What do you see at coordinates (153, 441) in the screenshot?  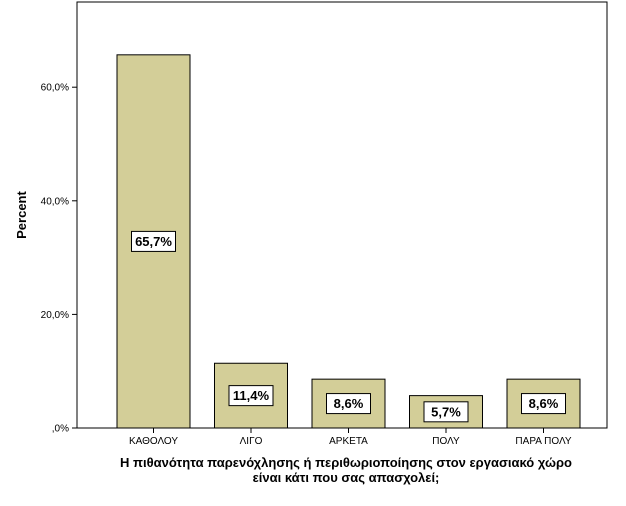 I see `x-tick-label: ΚΑΘΟΛΟΥ` at bounding box center [153, 441].